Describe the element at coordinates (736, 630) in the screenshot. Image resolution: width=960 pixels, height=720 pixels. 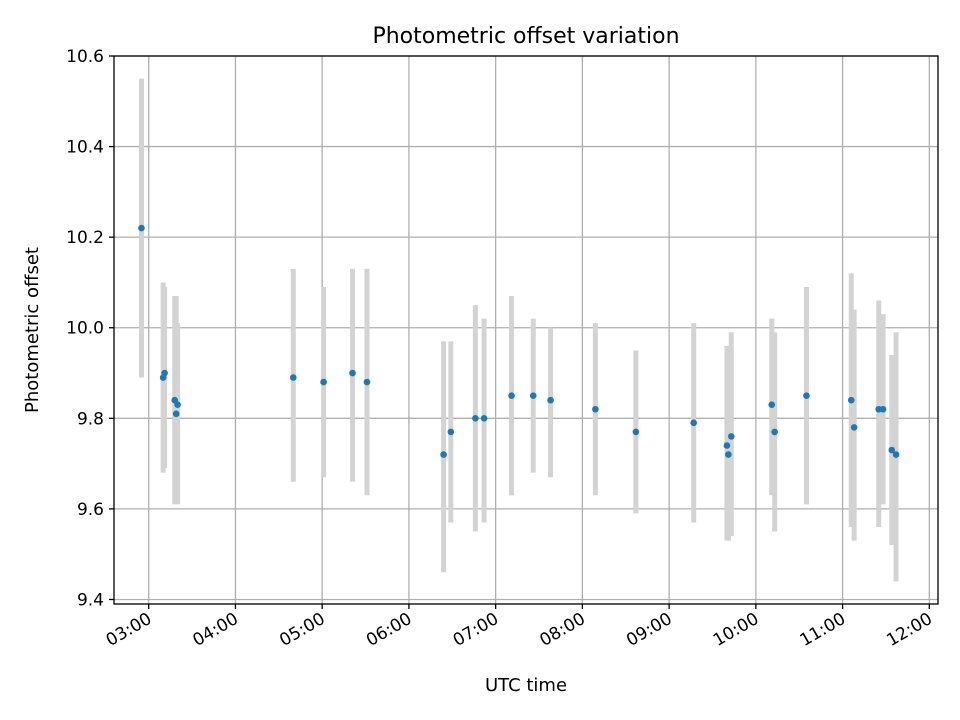
I see `x-tick-label: 10:00` at that location.